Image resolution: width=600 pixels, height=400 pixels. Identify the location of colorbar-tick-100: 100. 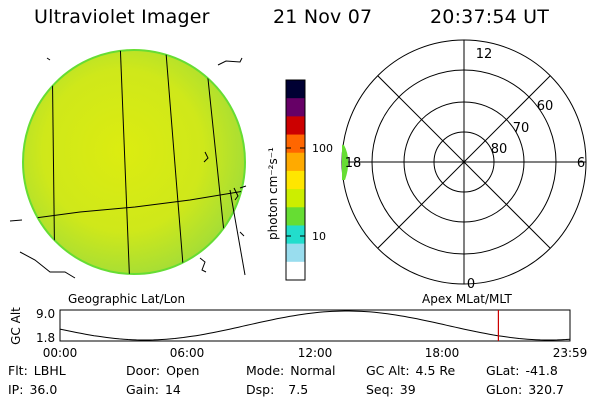
(322, 148).